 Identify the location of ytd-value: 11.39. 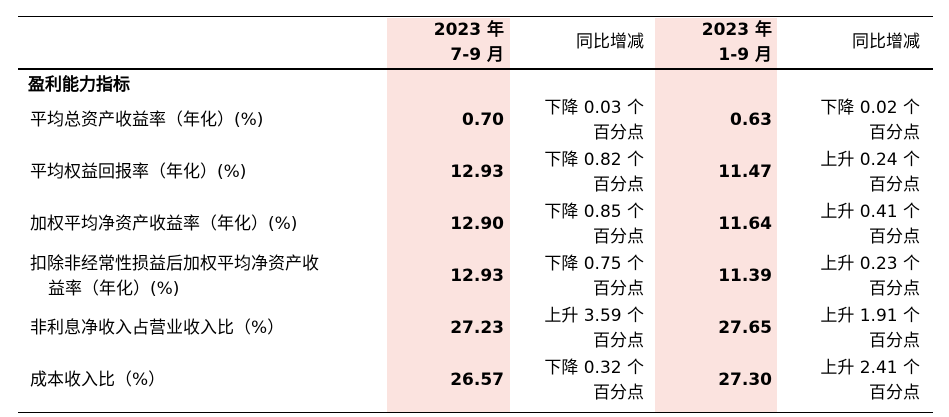
(745, 276).